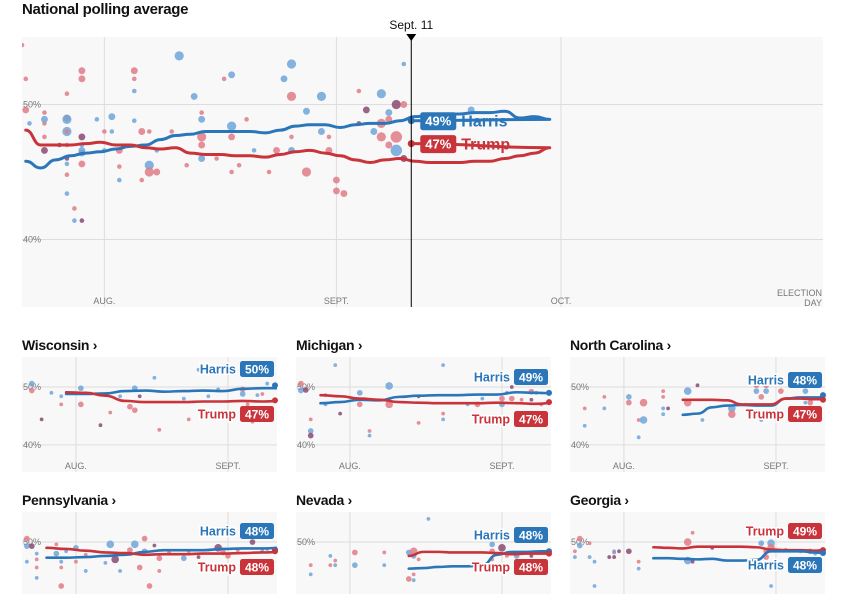 The image size is (846, 594). What do you see at coordinates (599, 500) in the screenshot?
I see `state-link-georgia: Georgia ›` at bounding box center [599, 500].